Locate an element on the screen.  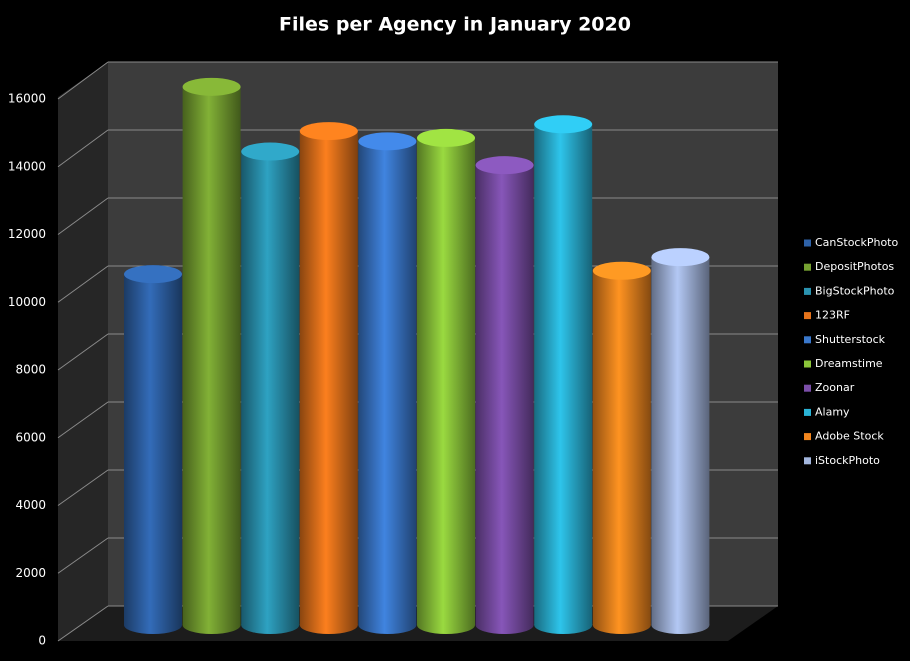
legend-label: Zoonar is located at coordinates (835, 387).